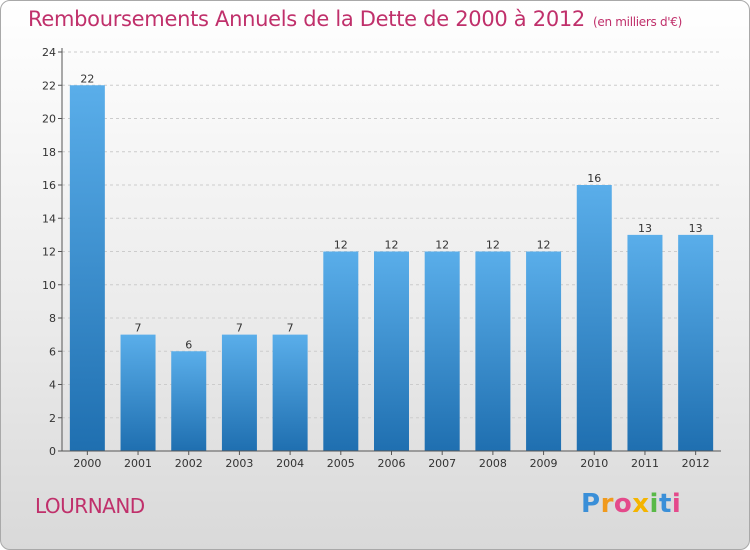  Describe the element at coordinates (87, 78) in the screenshot. I see `bar-value-label: 22` at that location.